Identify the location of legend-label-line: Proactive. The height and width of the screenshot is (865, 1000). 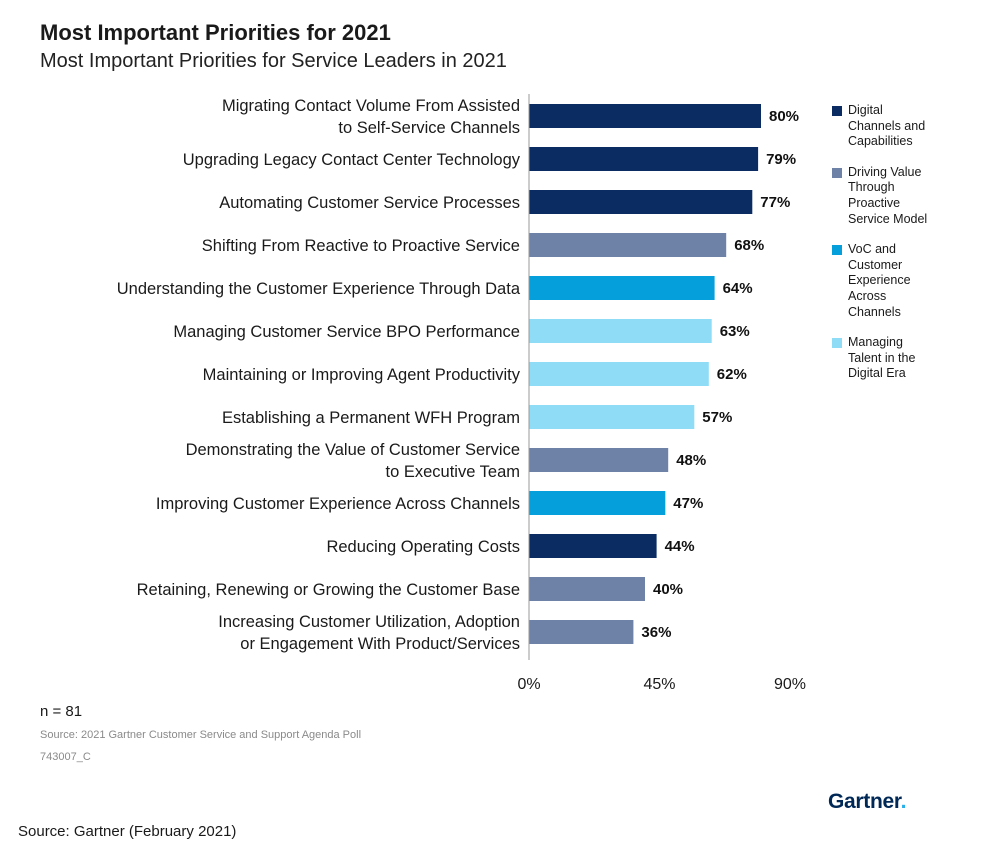
(874, 202).